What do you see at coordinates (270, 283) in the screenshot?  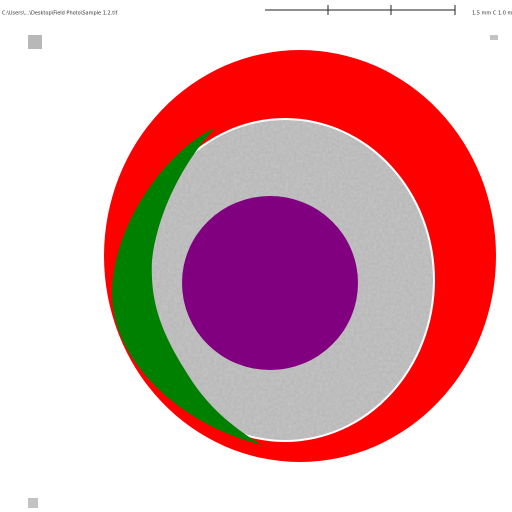 I see `purple-region` at bounding box center [270, 283].